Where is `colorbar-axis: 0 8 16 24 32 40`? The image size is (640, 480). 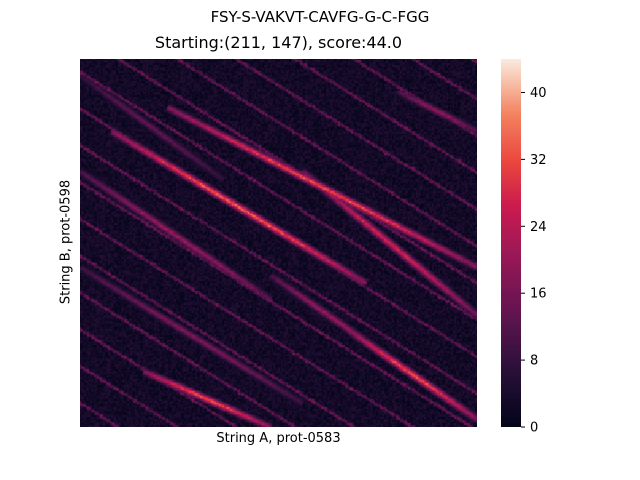 colorbar-axis: 0 8 16 24 32 40 is located at coordinates (534, 261).